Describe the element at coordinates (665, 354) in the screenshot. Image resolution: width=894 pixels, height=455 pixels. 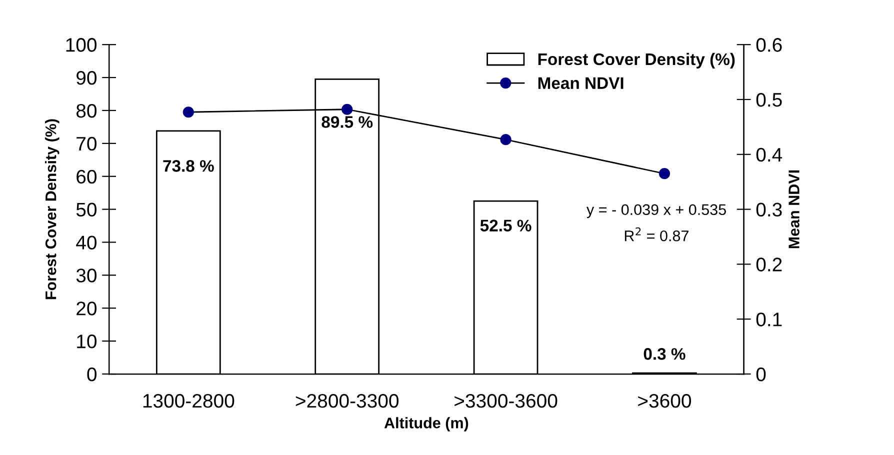
I see `data-label: 0.3 %` at that location.